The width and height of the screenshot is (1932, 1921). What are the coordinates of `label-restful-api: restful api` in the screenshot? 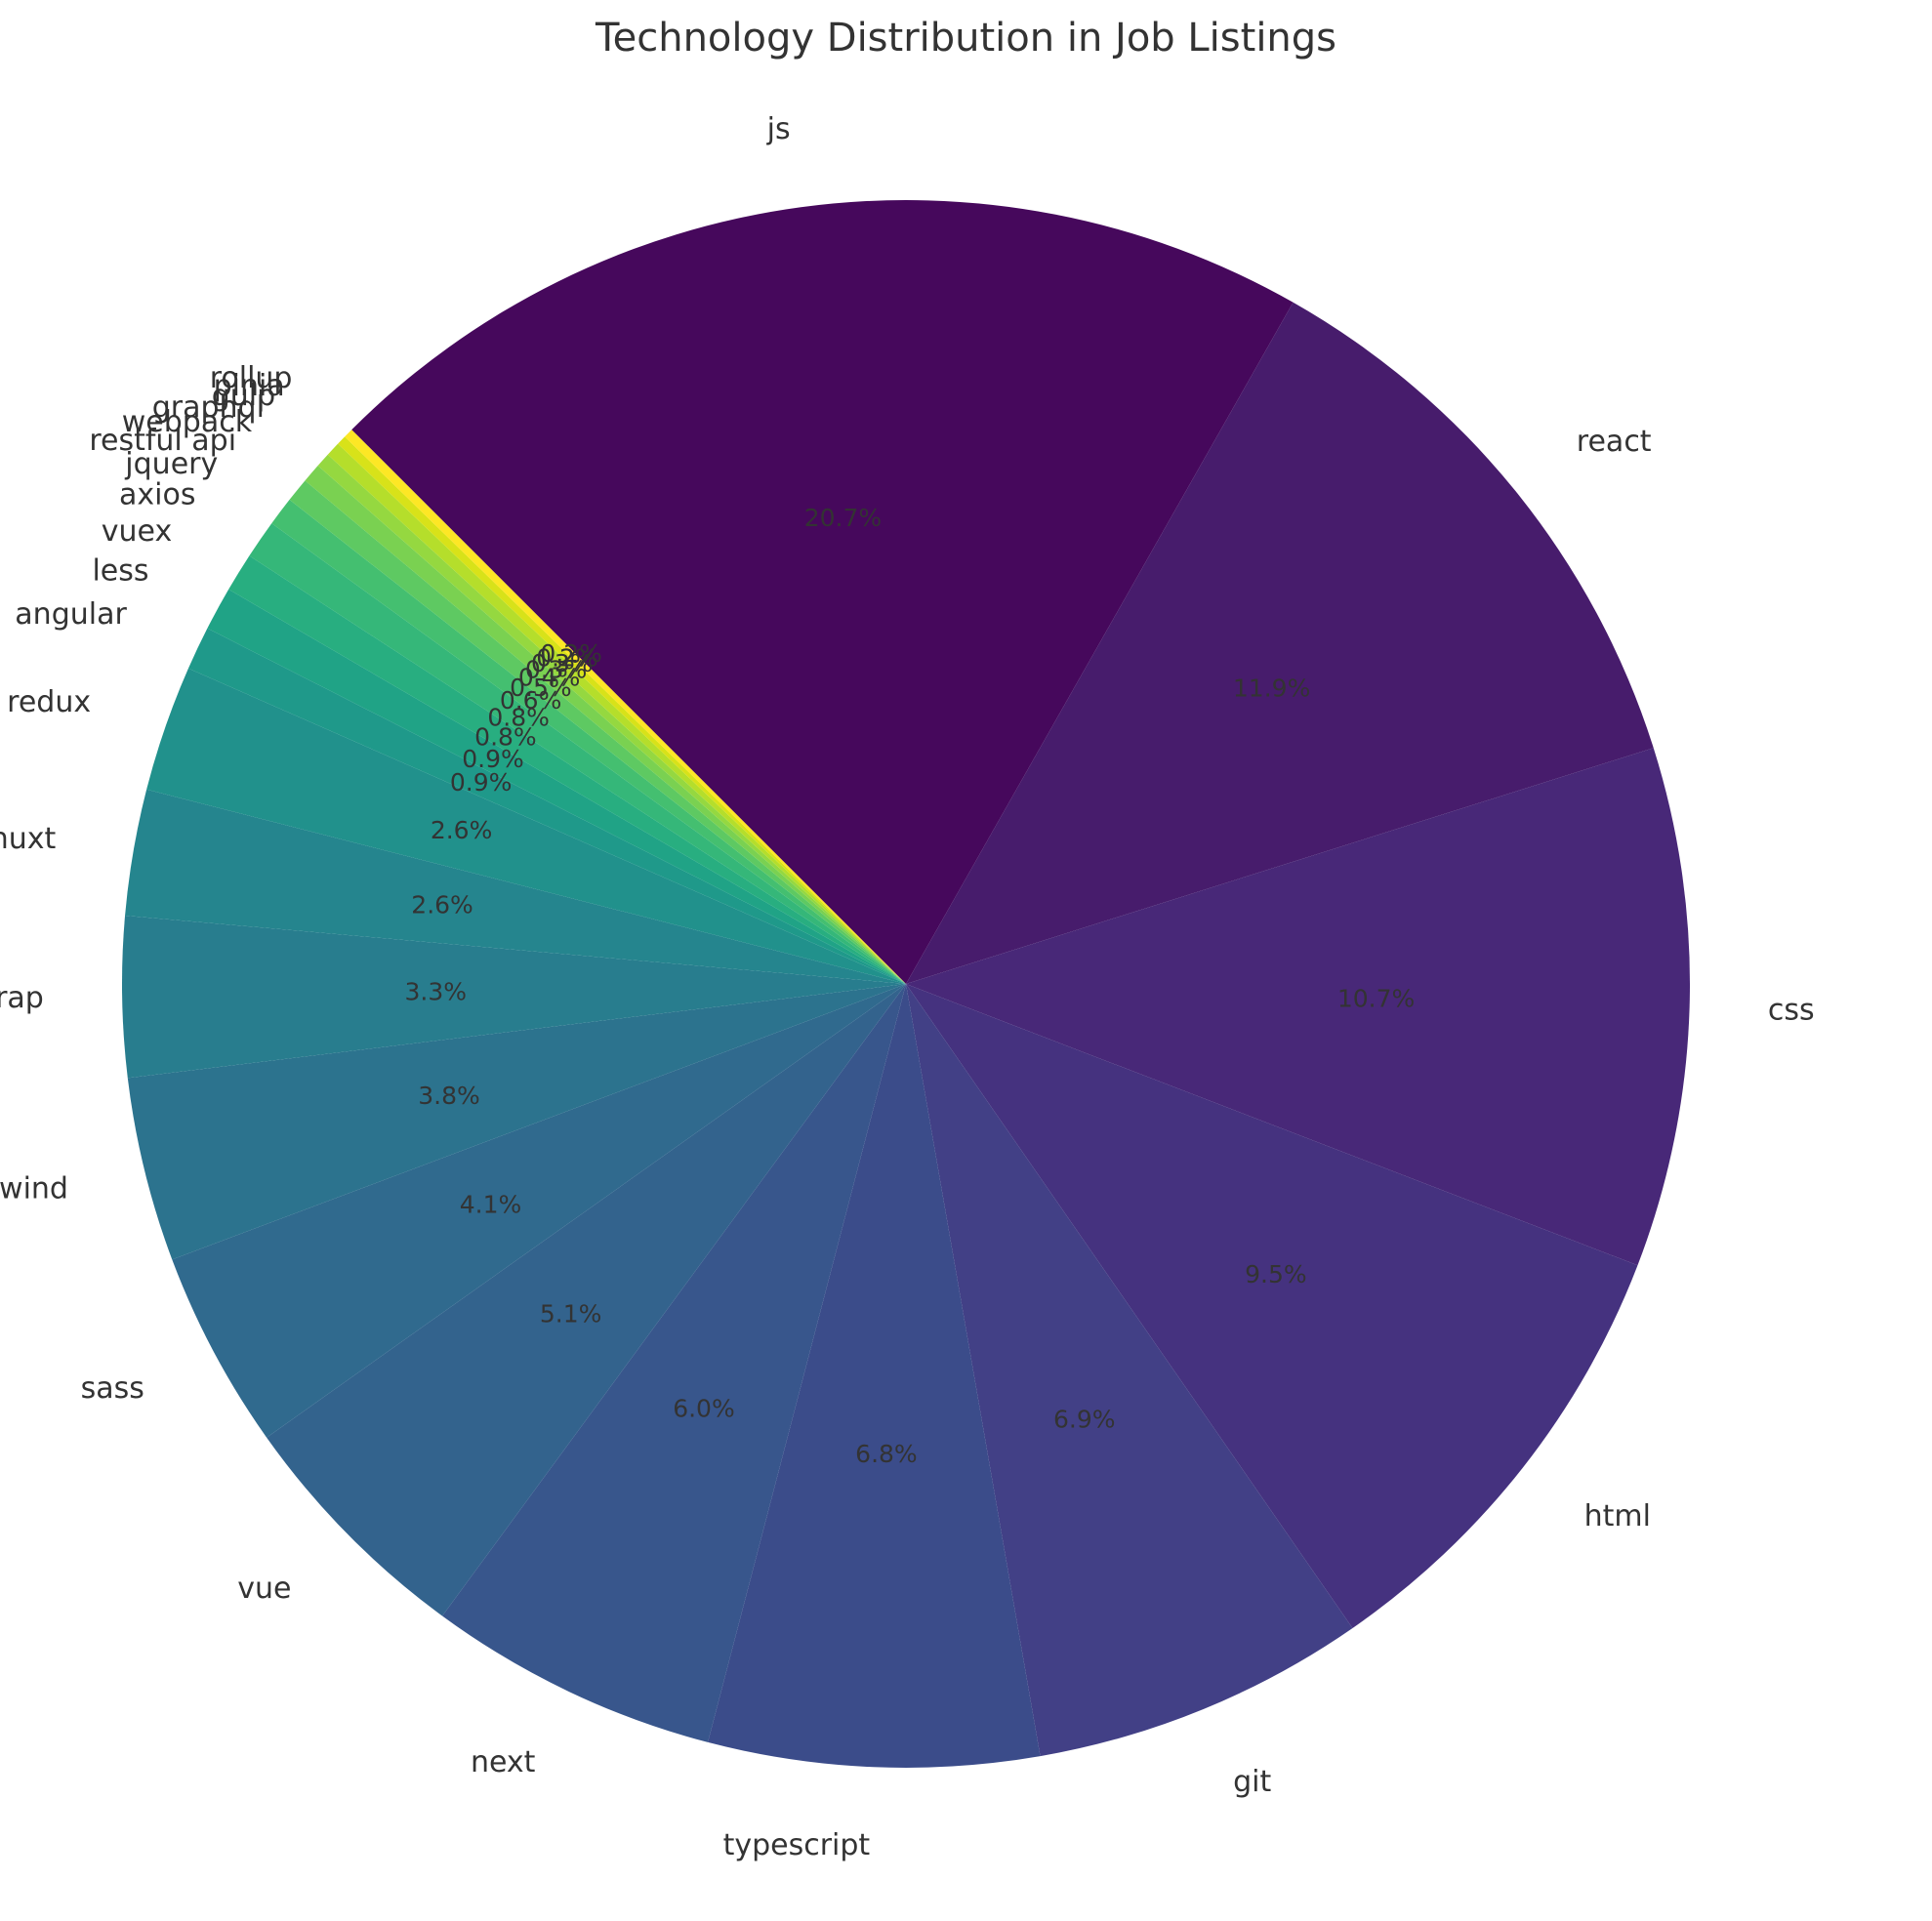 It's located at (162, 441).